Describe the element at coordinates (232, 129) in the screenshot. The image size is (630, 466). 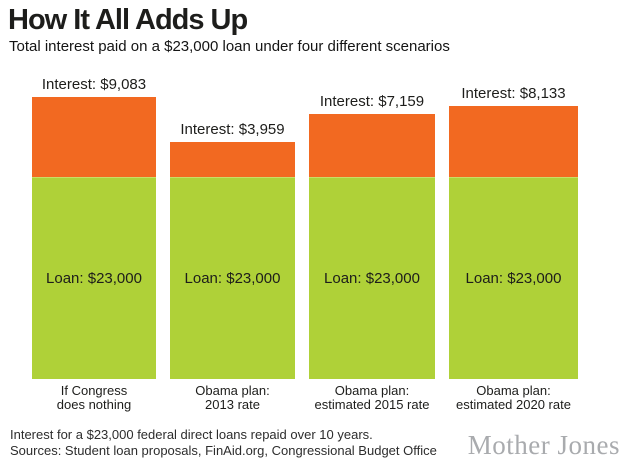
I see `interest-value-label: Interest: $3,959` at that location.